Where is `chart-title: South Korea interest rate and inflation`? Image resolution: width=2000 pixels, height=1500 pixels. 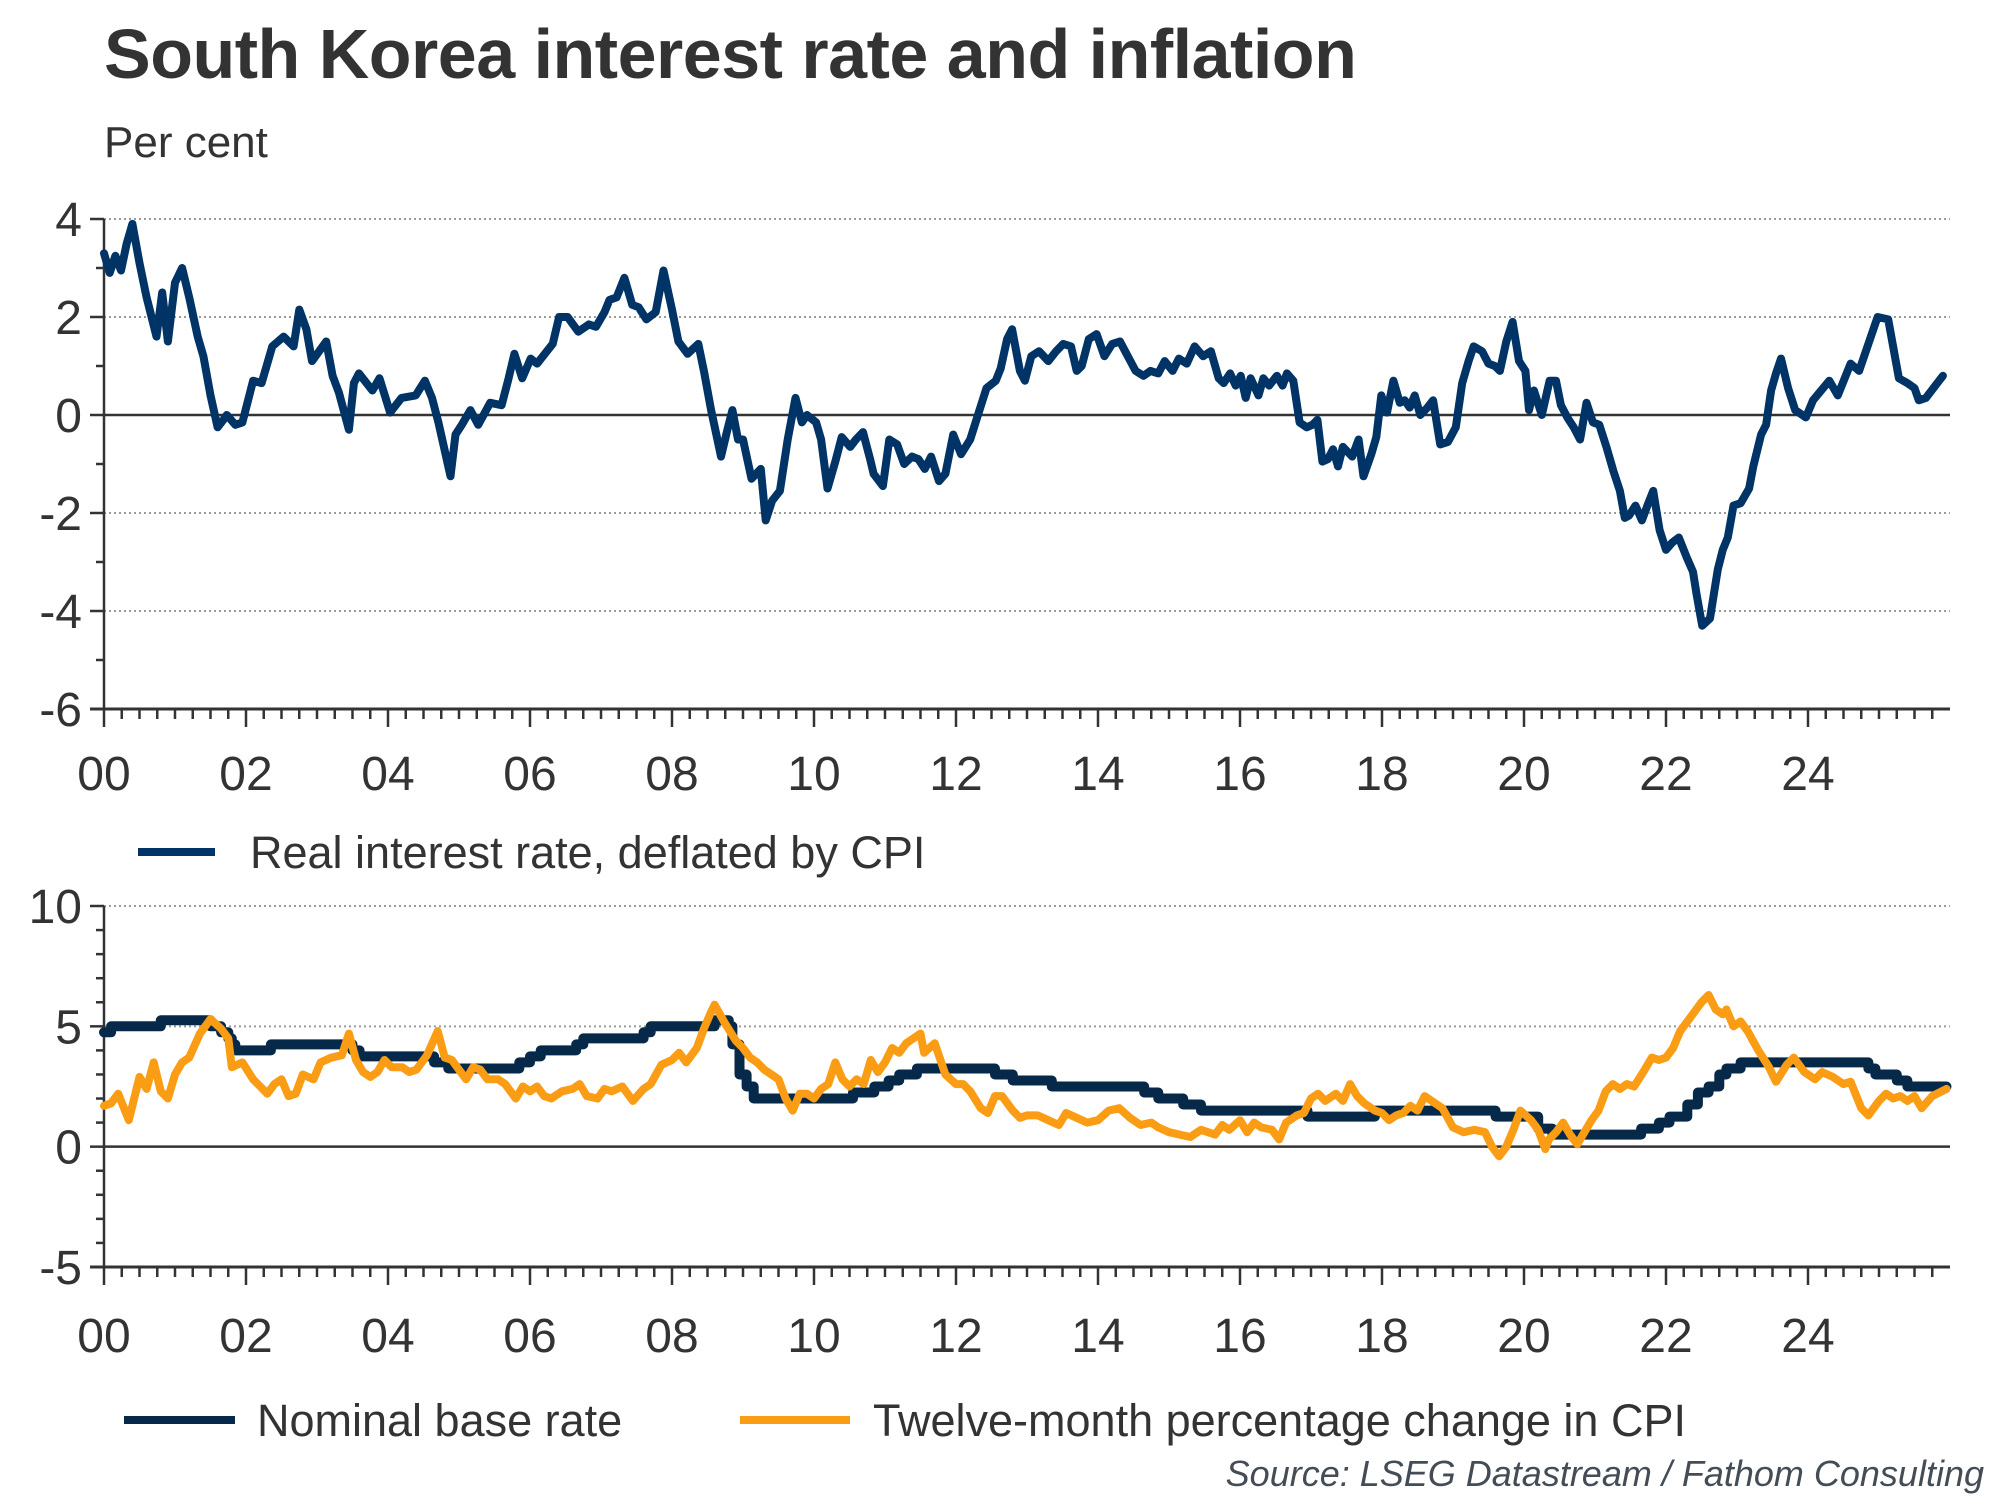
chart-title: South Korea interest rate and inflation is located at coordinates (730, 54).